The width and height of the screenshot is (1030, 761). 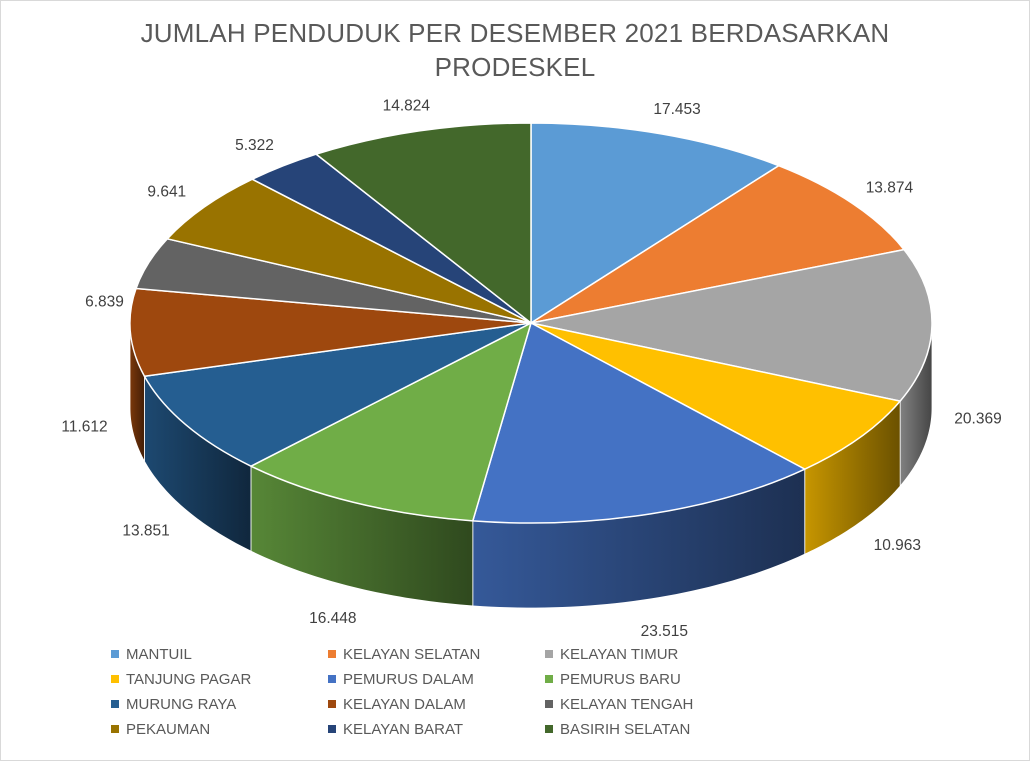 What do you see at coordinates (412, 654) in the screenshot?
I see `legend-label: KELAYAN SELATAN` at bounding box center [412, 654].